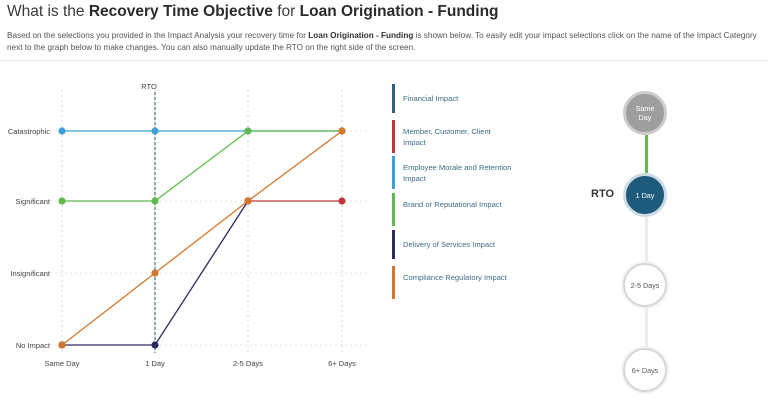  What do you see at coordinates (342, 363) in the screenshot?
I see `x-tick-label: 6+ Days` at bounding box center [342, 363].